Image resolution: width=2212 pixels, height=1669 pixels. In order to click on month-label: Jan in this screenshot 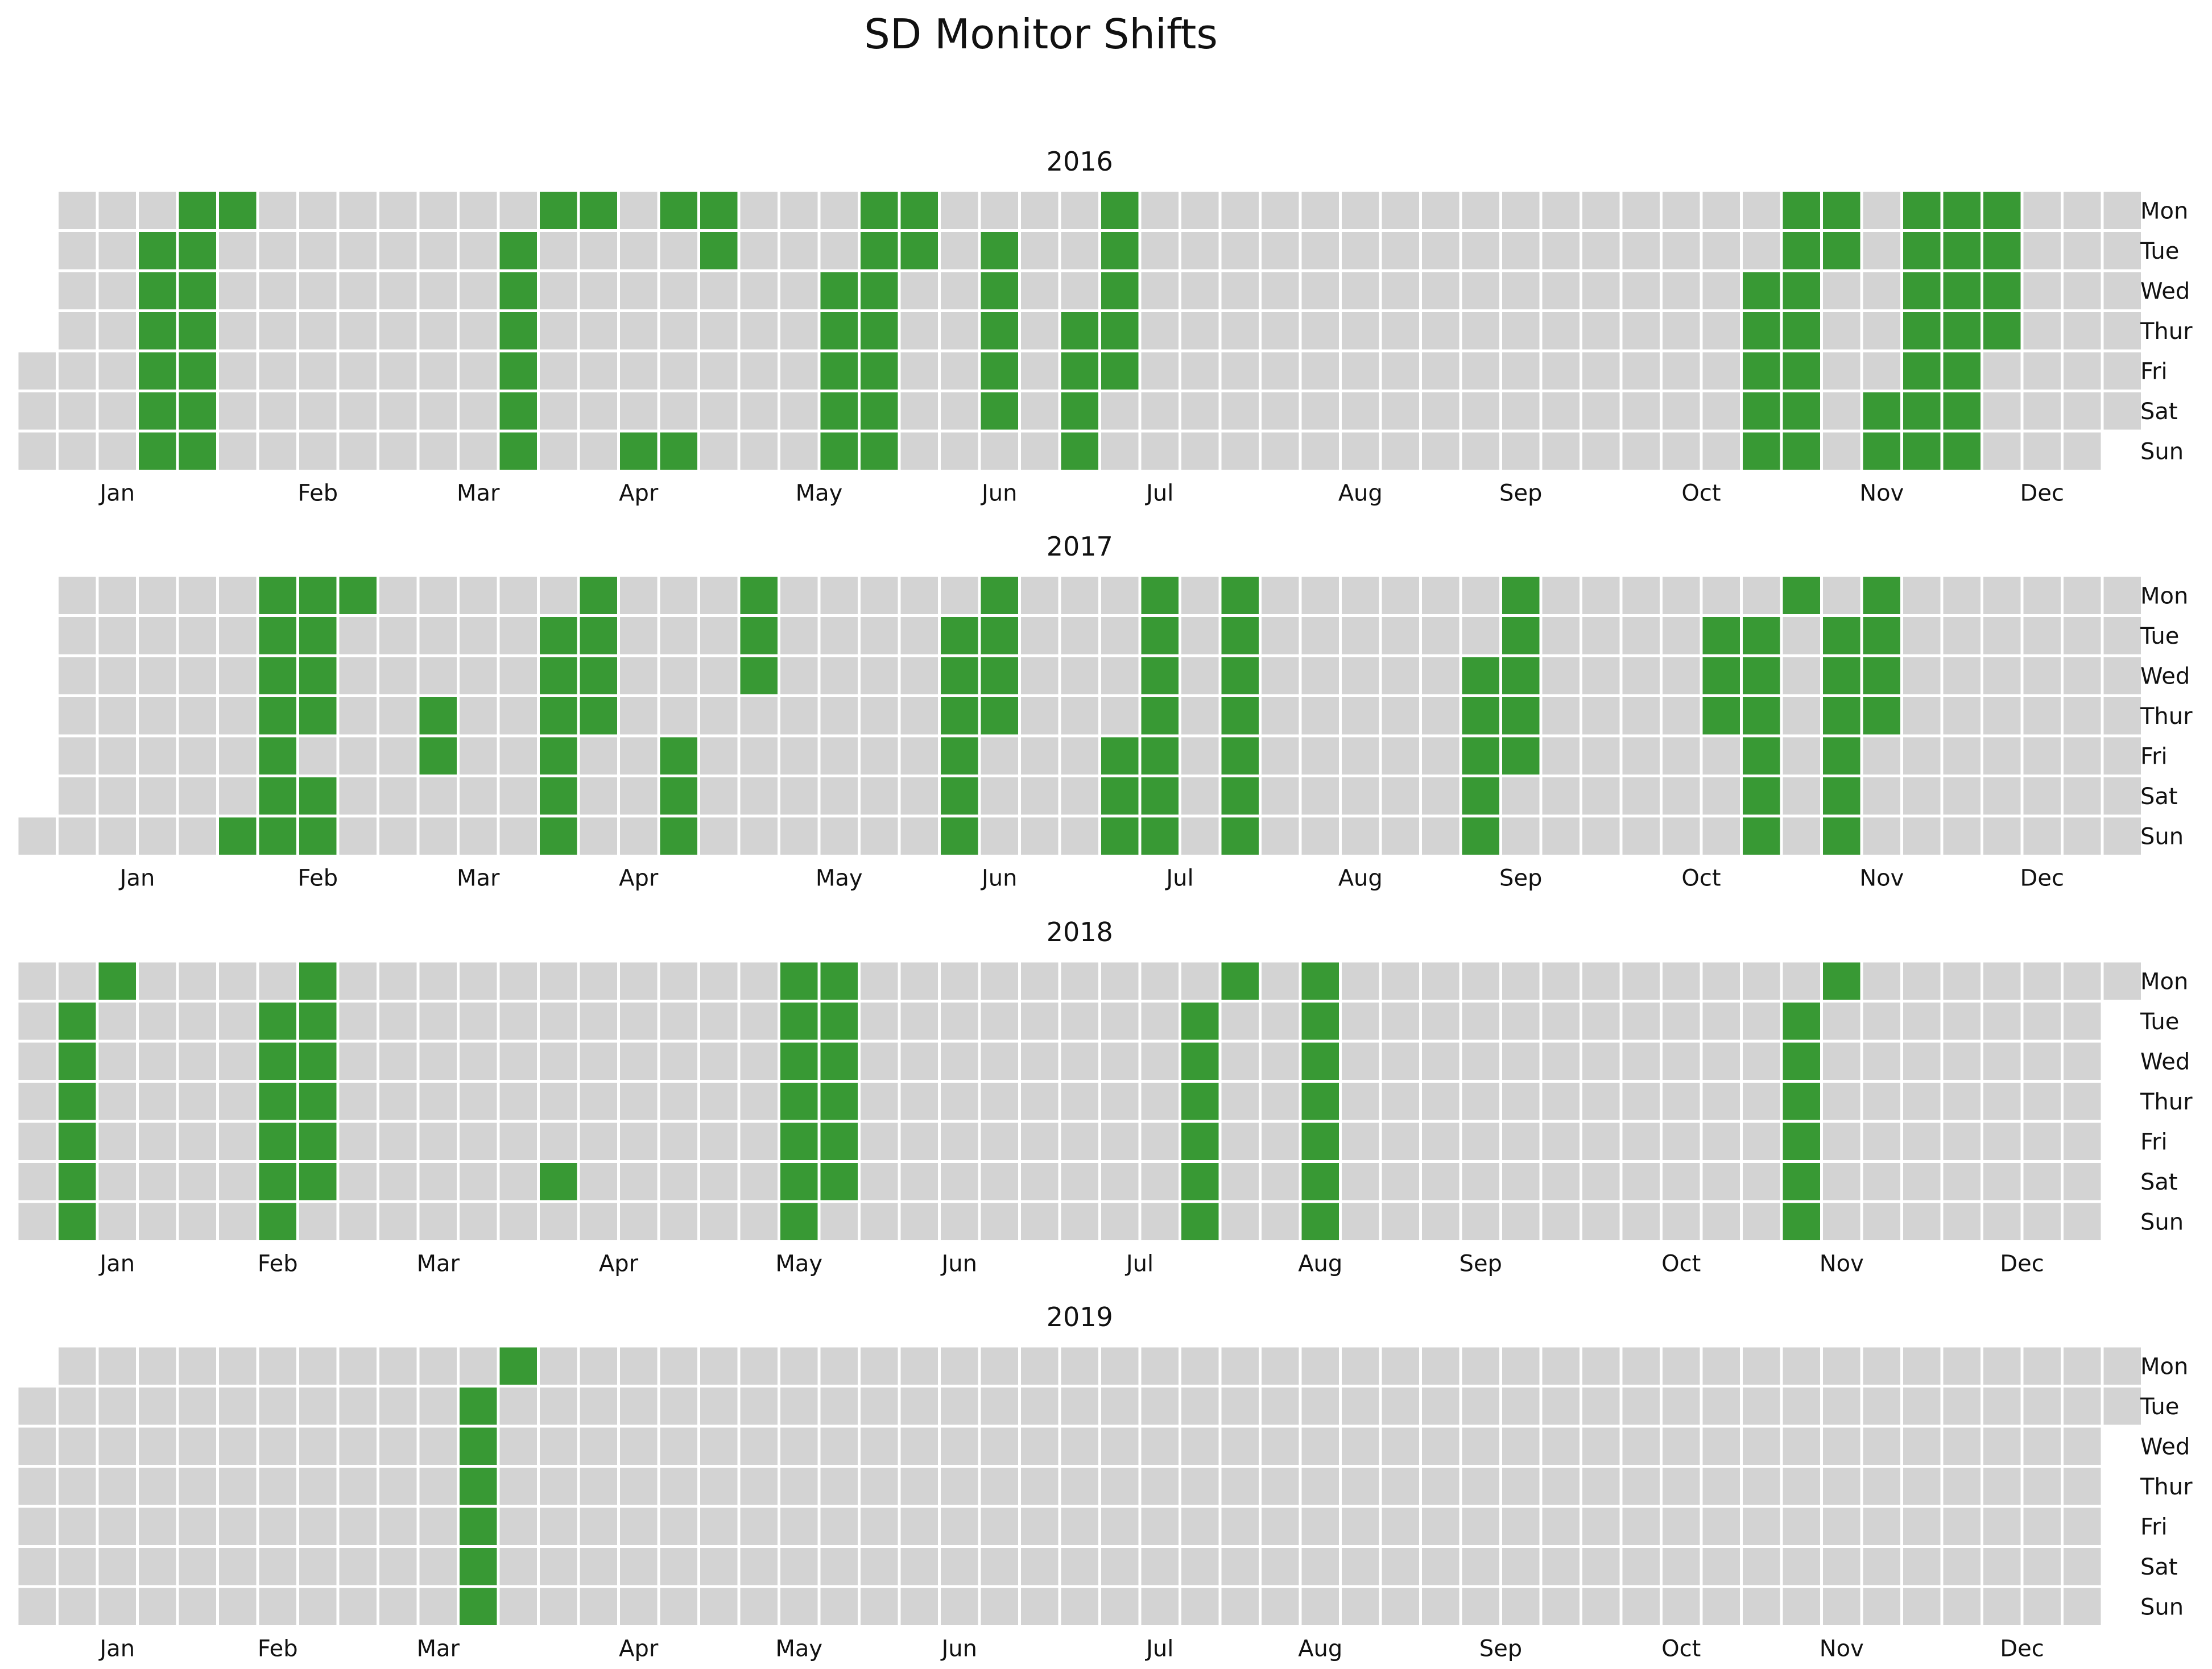, I will do `click(116, 494)`.